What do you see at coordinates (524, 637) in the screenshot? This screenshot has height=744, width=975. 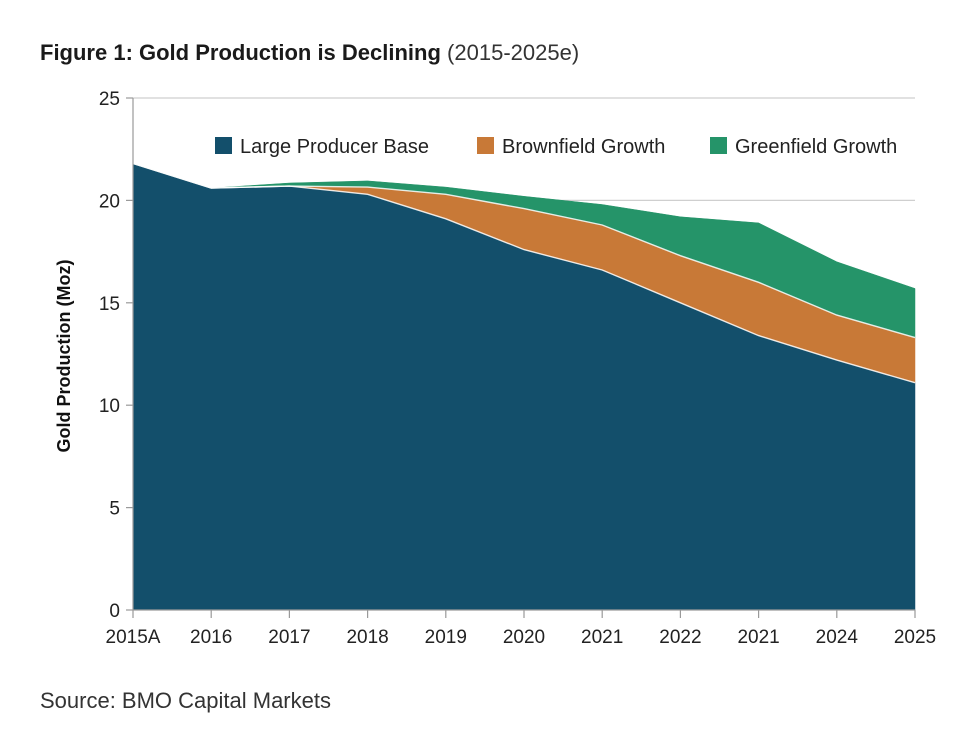 I see `x-tick-label: 2020` at bounding box center [524, 637].